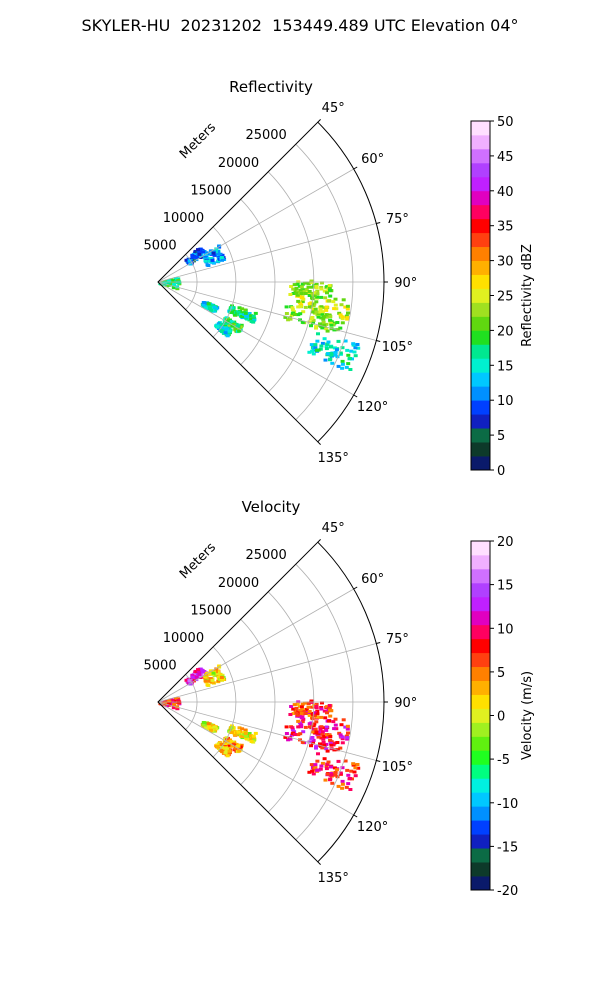  What do you see at coordinates (255, 645) in the screenshot?
I see `velocity-azimuth-gridline` at bounding box center [255, 645].